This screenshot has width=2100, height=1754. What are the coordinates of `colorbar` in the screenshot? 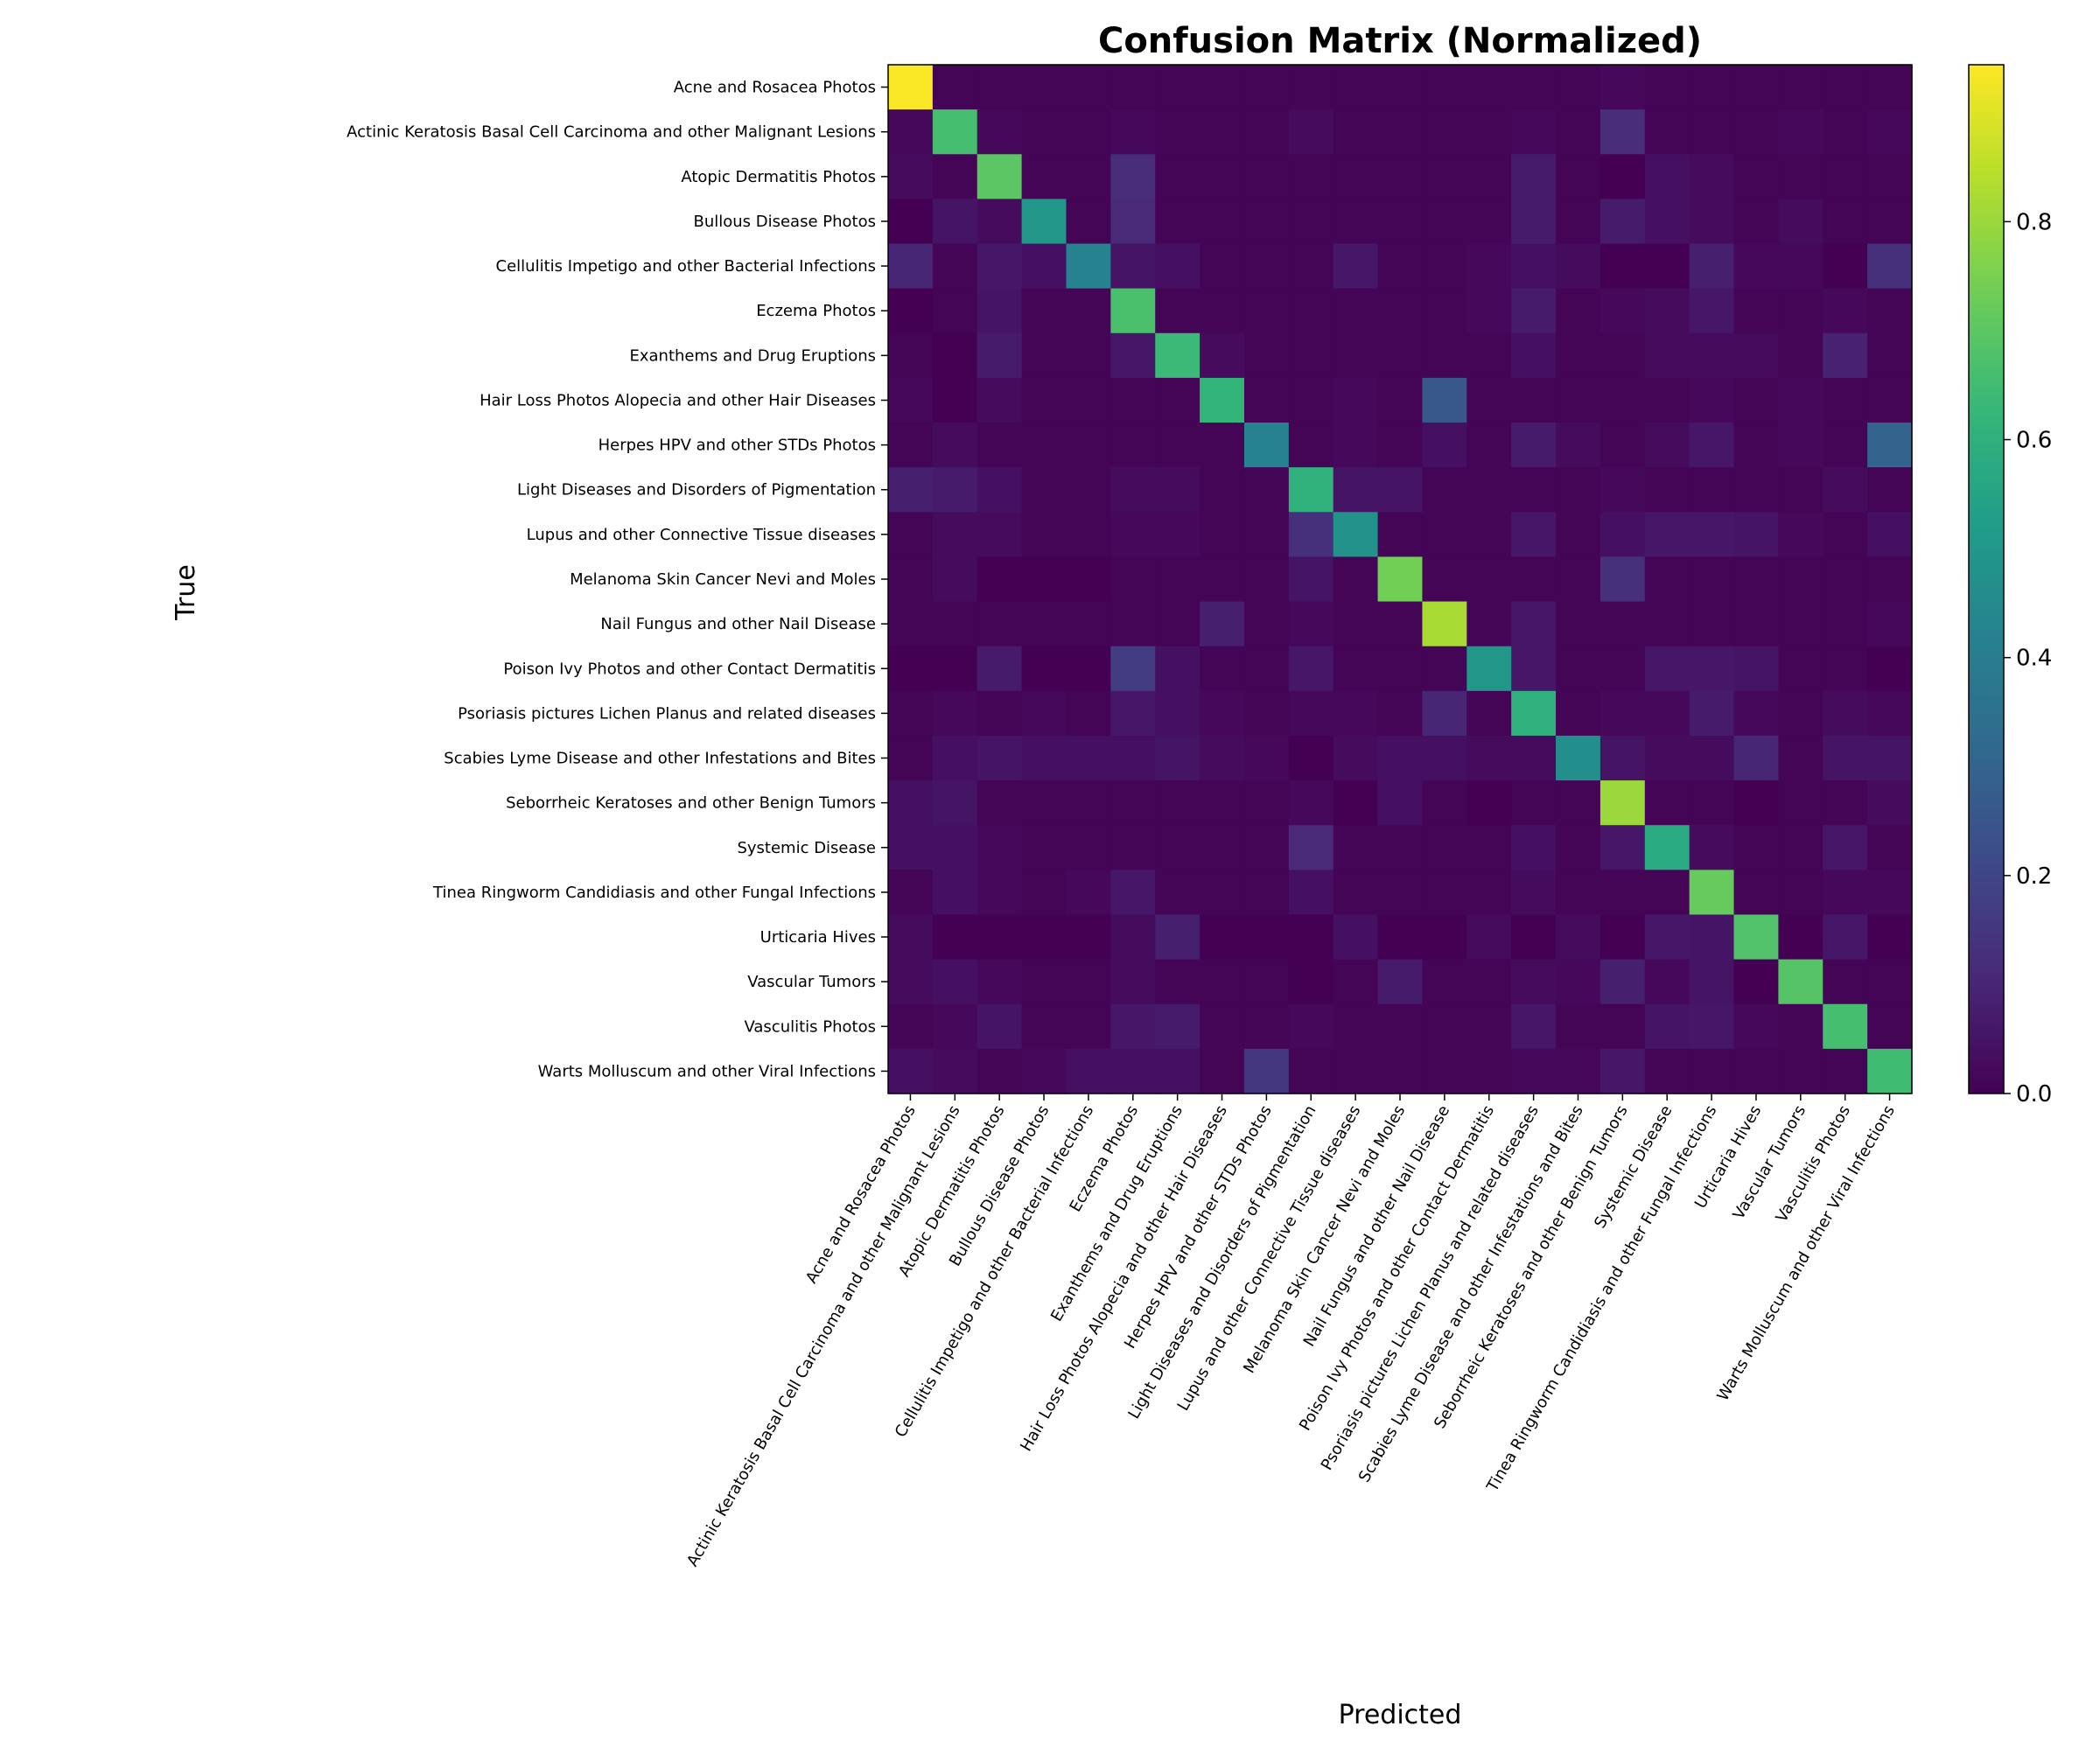 It's located at (1986, 579).